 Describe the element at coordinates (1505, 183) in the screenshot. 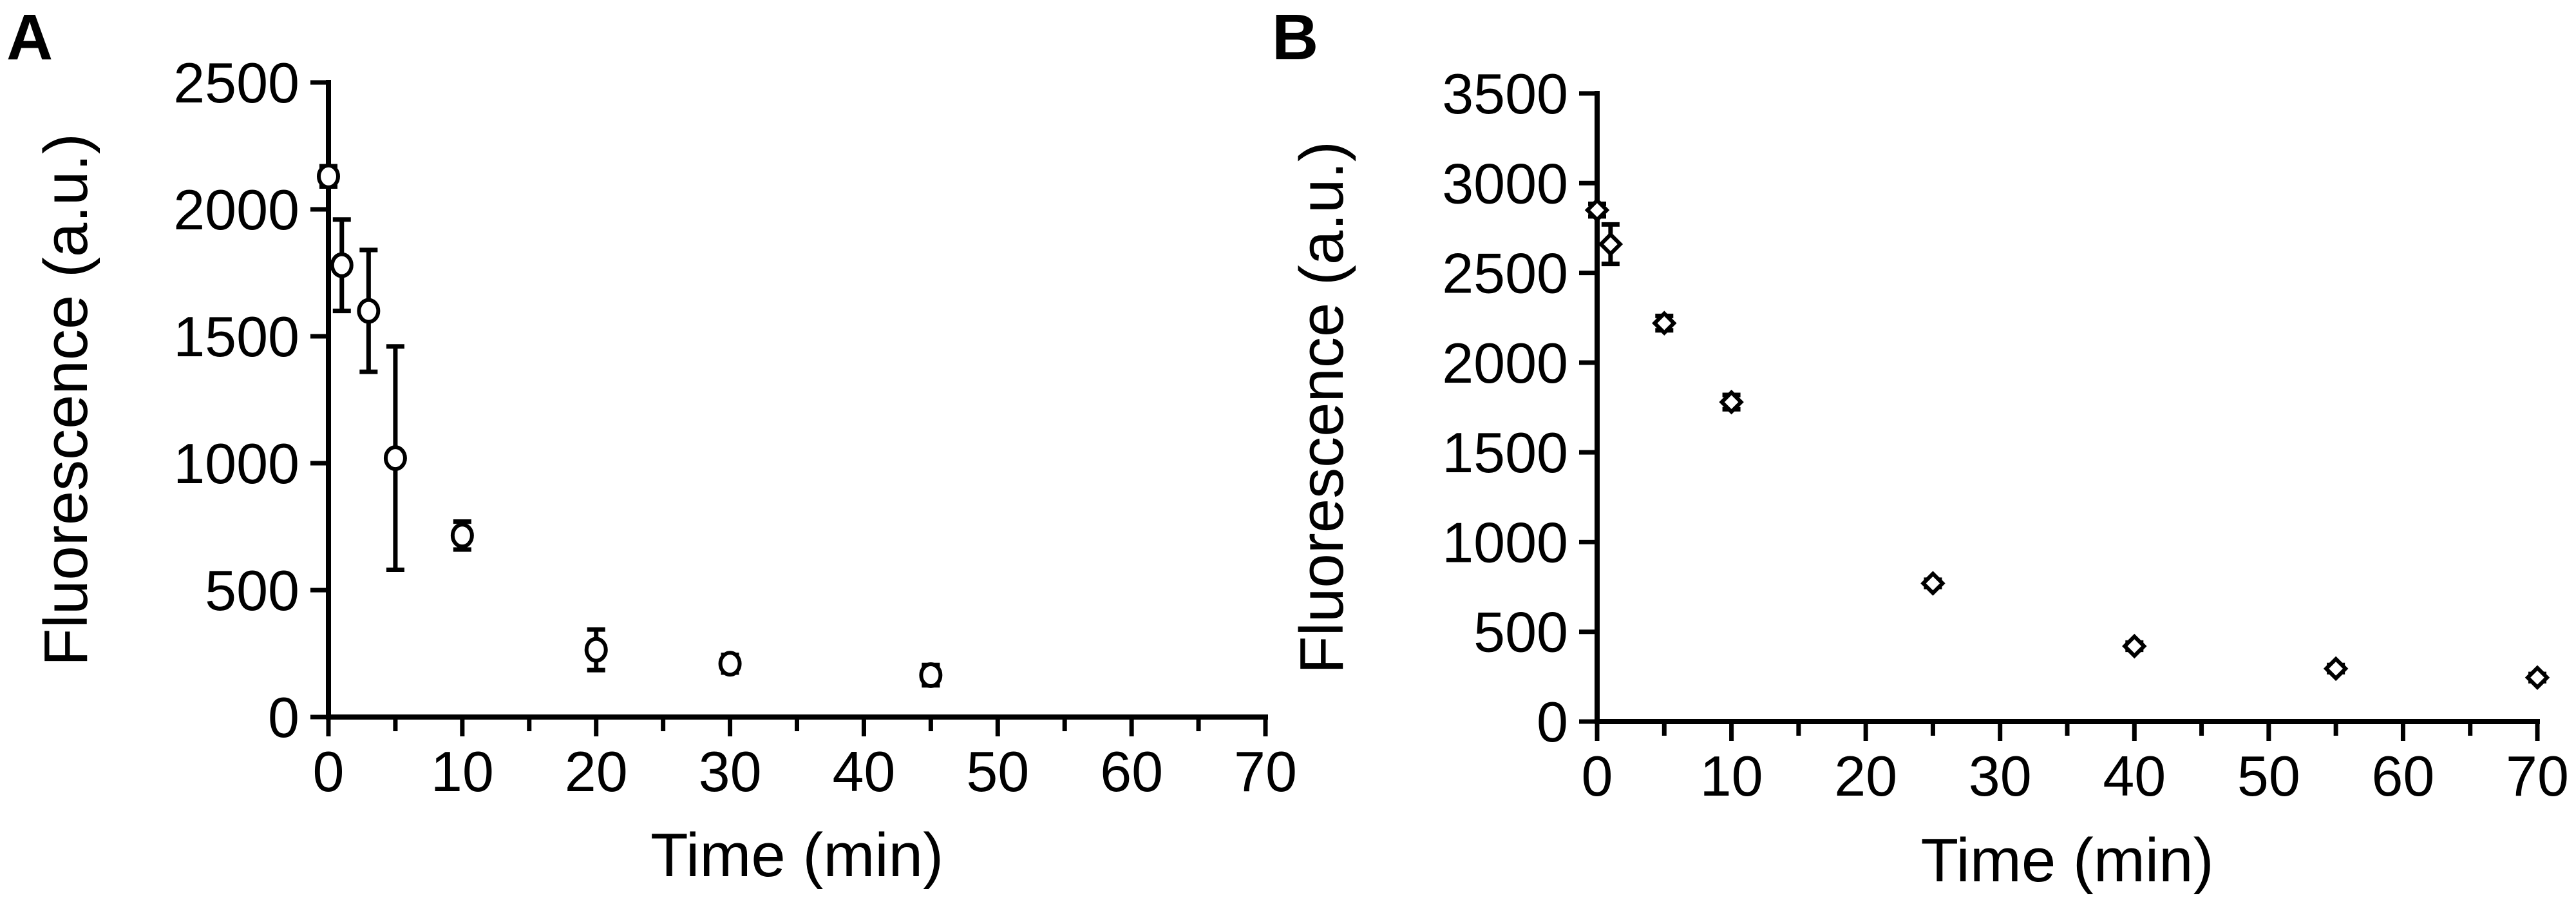

I see `y-tick-label: 3000` at that location.